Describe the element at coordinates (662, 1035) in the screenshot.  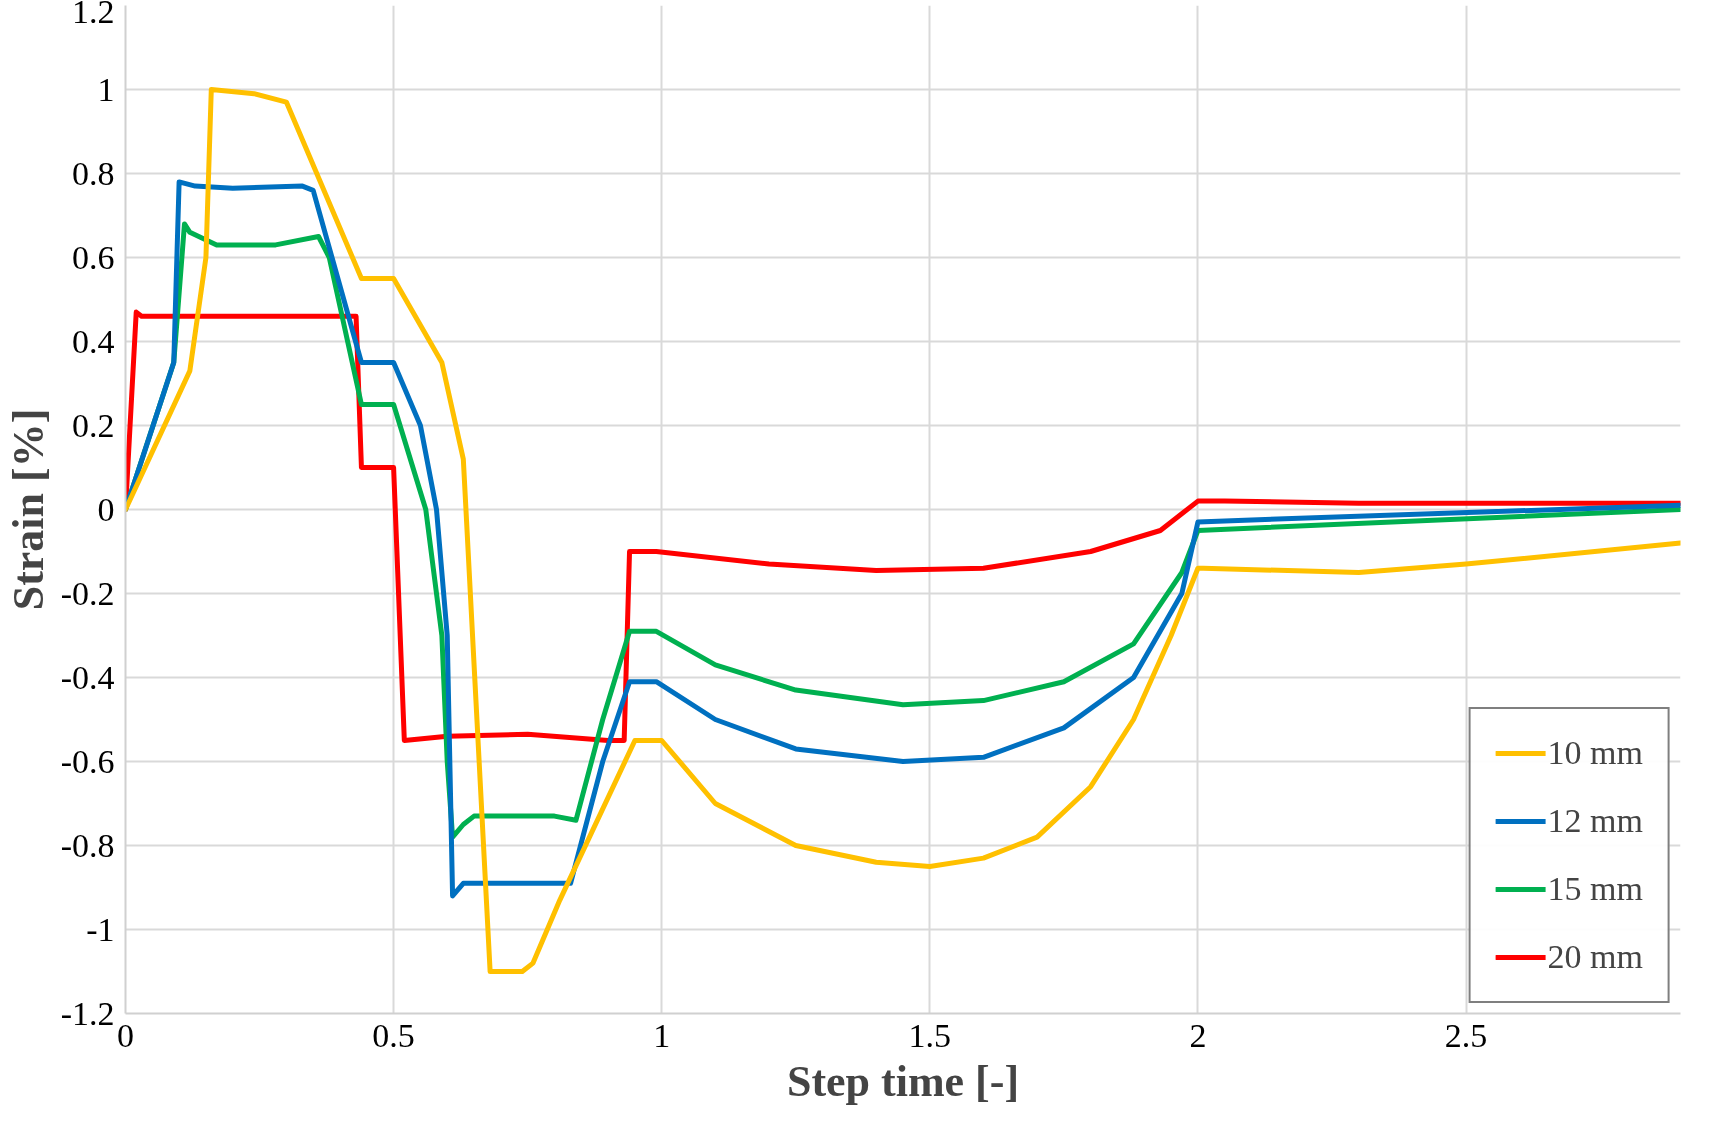
I see `x-tick-label: 1` at that location.